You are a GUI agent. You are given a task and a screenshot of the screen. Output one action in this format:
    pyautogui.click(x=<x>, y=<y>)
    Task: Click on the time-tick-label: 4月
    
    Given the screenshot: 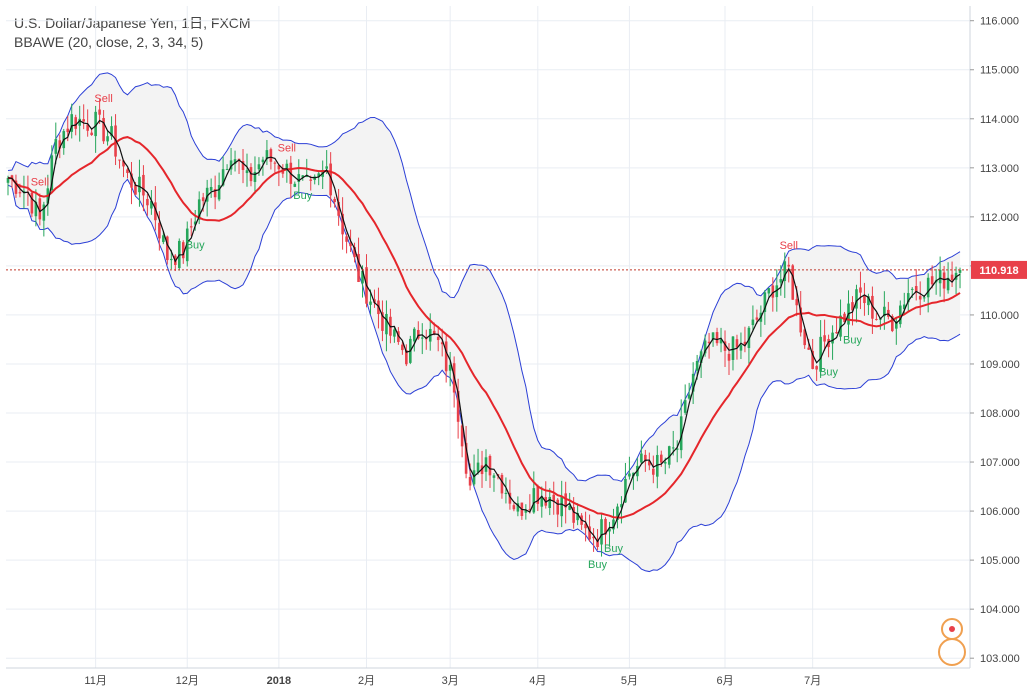 What is the action you would take?
    pyautogui.click(x=537, y=681)
    